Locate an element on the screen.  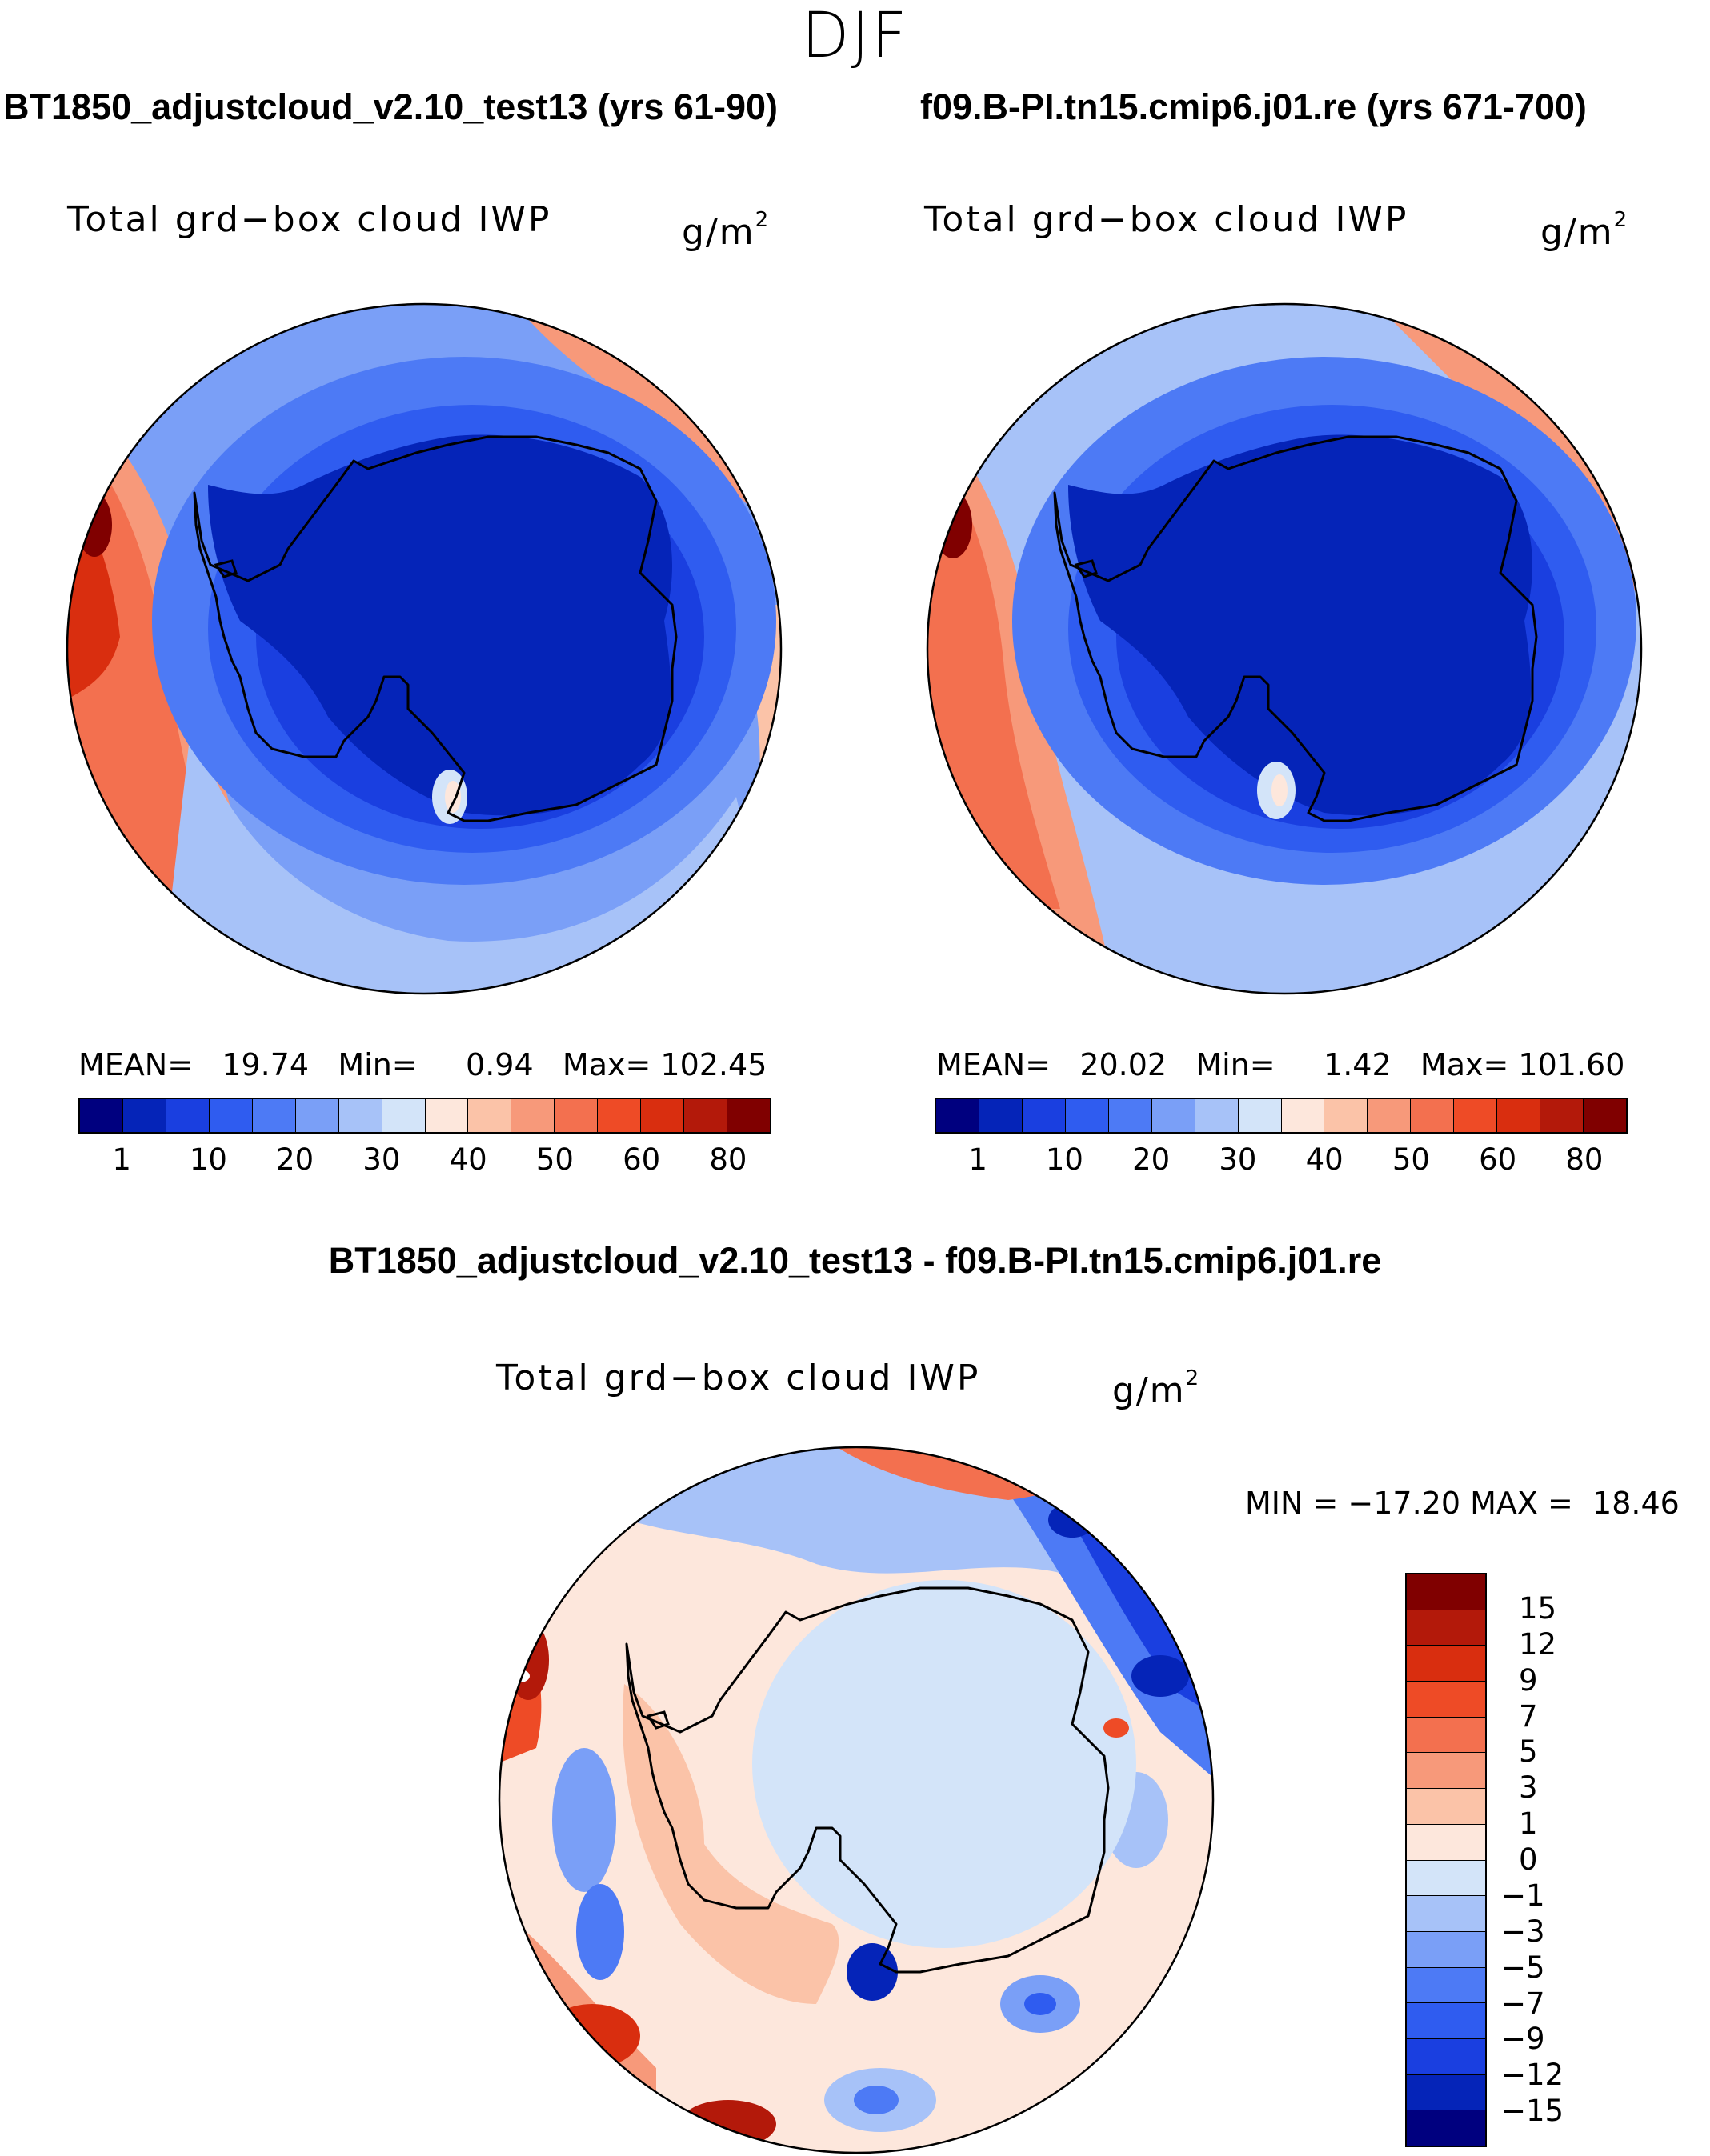
panel-1-island is located at coordinates (226, 568).